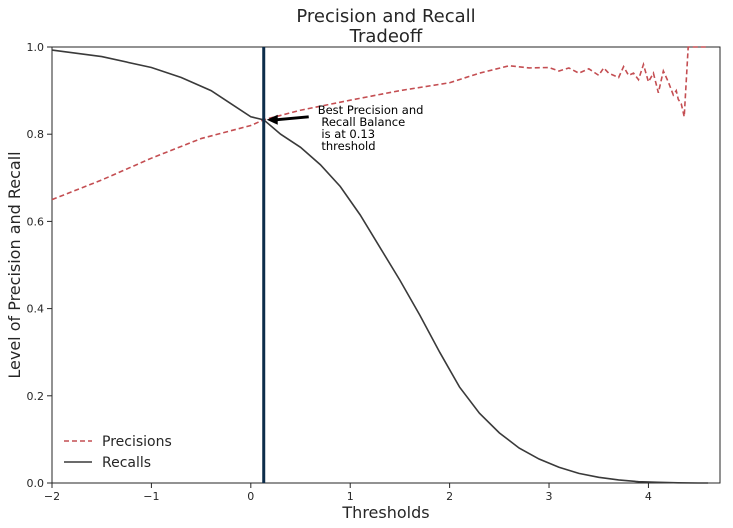 The height and width of the screenshot is (528, 733). Describe the element at coordinates (118, 452) in the screenshot. I see `legend: Precisions Recalls` at that location.